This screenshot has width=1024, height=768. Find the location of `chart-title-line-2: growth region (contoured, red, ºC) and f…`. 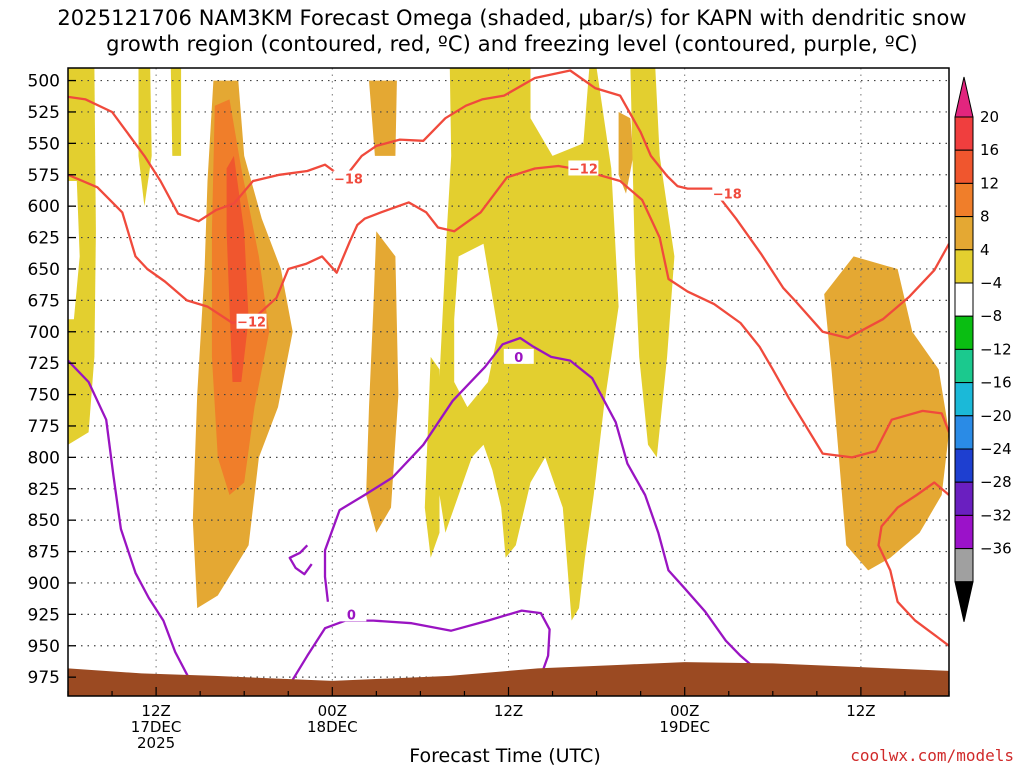

chart-title-line-2: growth region (contoured, red, ºC) and f… is located at coordinates (512, 44).